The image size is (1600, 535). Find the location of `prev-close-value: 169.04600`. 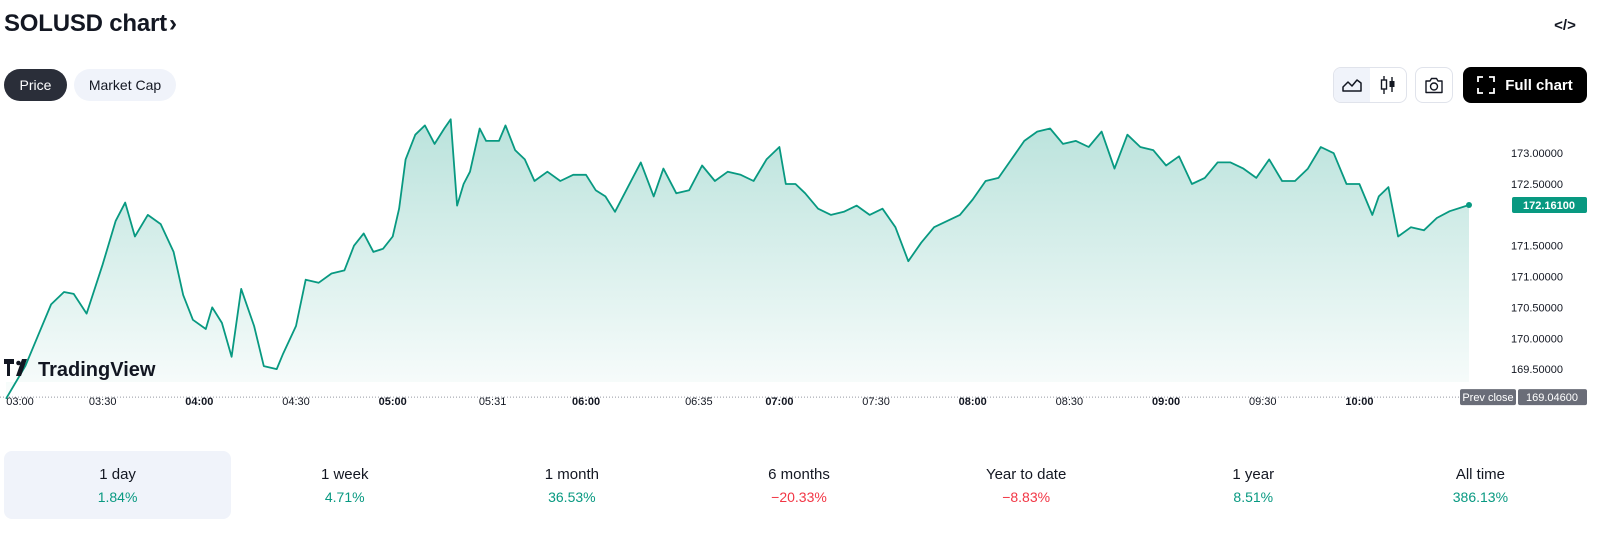

prev-close-value: 169.04600 is located at coordinates (1552, 398).